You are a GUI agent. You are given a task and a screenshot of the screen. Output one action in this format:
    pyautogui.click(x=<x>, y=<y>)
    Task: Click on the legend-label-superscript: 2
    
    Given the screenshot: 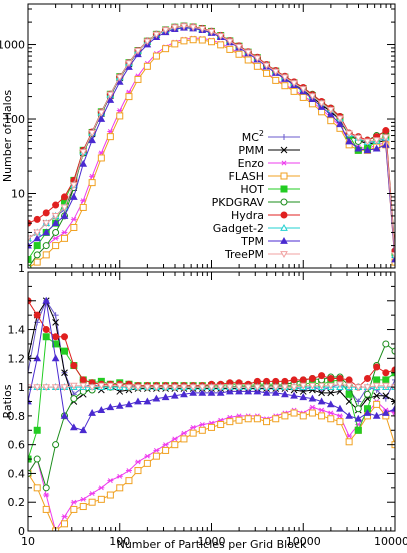 What is the action you would take?
    pyautogui.click(x=261, y=133)
    